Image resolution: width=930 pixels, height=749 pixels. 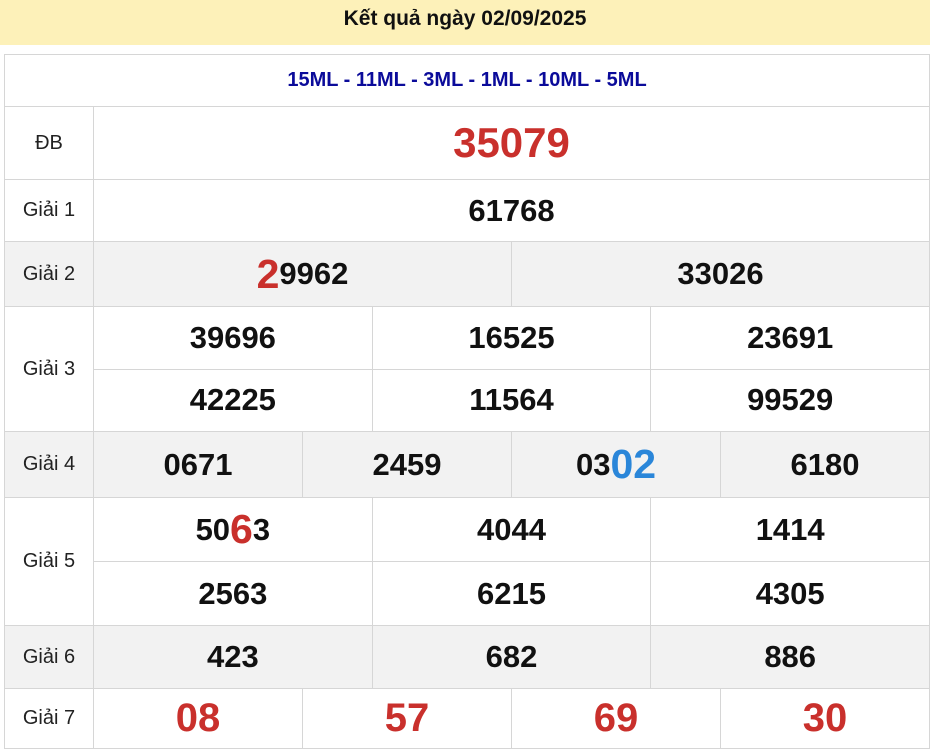 What do you see at coordinates (593, 464) in the screenshot?
I see `digits: 03` at bounding box center [593, 464].